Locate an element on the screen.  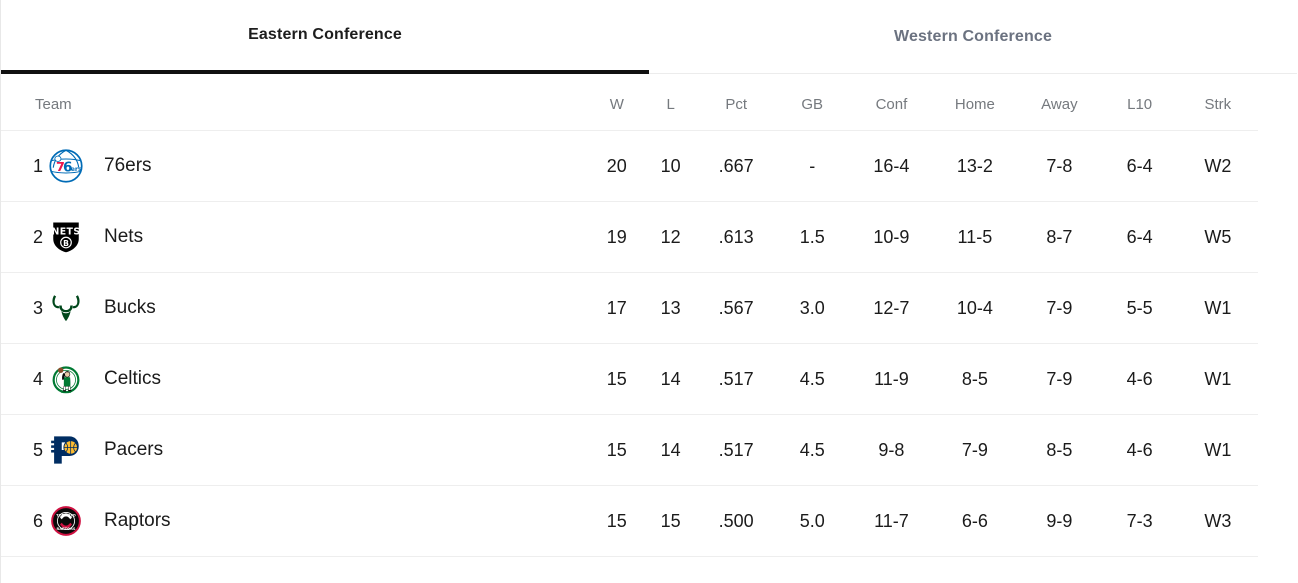
cell-team: 6 TORONTO RAPTORS Raptors is located at coordinates (296, 521).